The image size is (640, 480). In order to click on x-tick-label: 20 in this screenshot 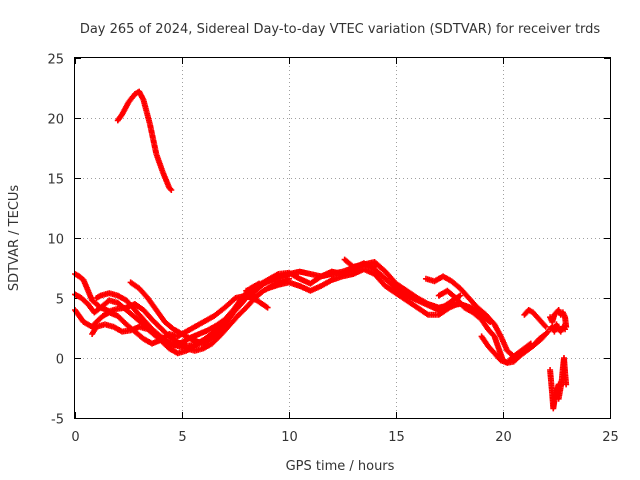, I will do `click(503, 437)`.